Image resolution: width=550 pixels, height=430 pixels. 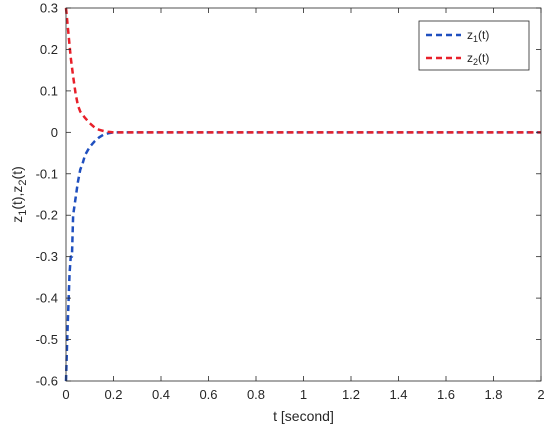 I want to click on legend-z1-base: z, so click(x=470, y=35).